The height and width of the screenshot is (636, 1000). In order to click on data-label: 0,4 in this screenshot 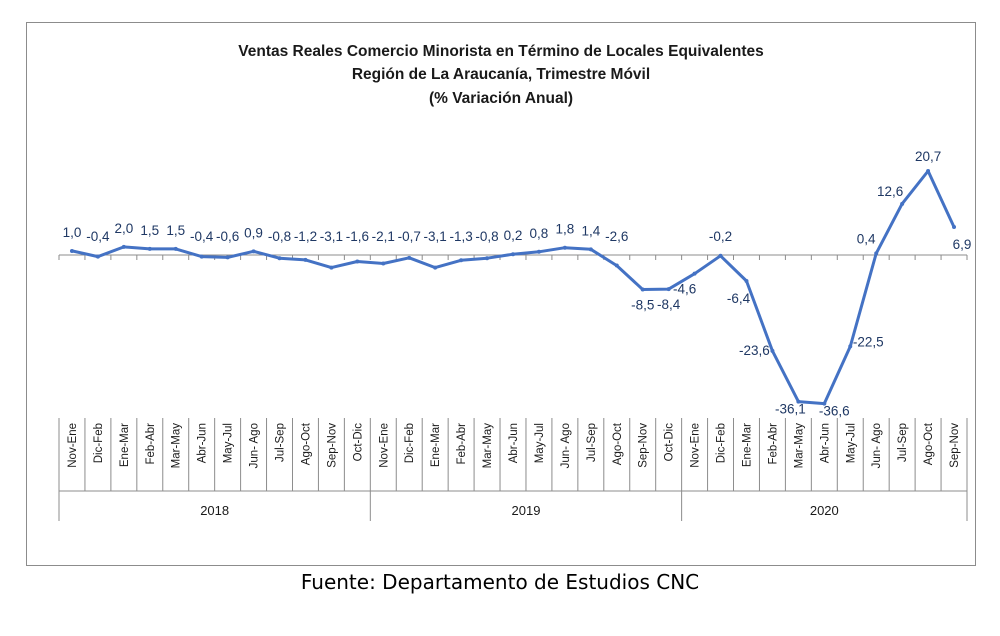, I will do `click(866, 238)`.